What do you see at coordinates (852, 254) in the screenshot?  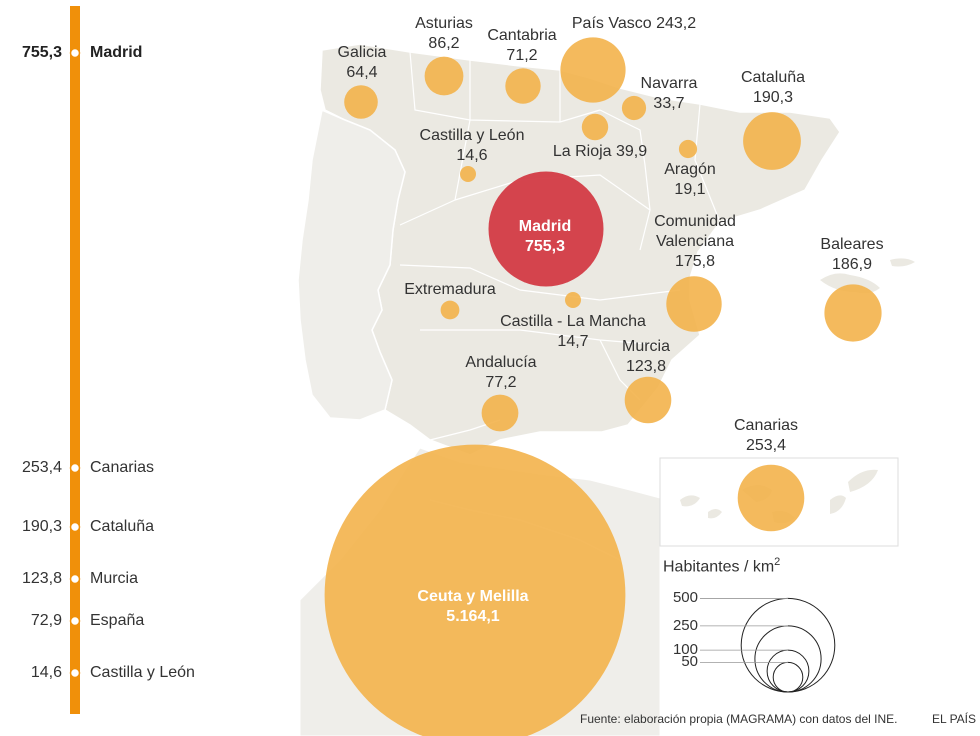 I see `label-baleares: Baleares 186,9` at bounding box center [852, 254].